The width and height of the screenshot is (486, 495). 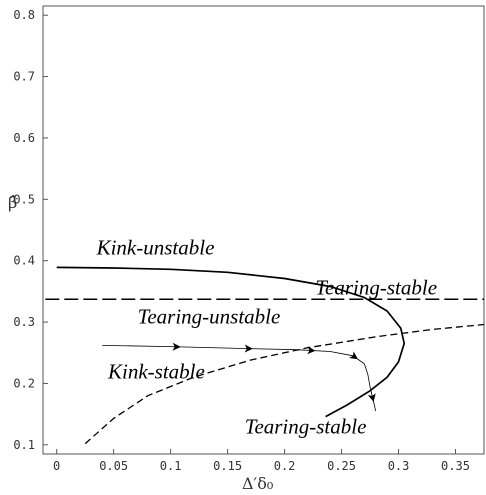 I want to click on x-tick-label: 0.25, so click(x=341, y=466).